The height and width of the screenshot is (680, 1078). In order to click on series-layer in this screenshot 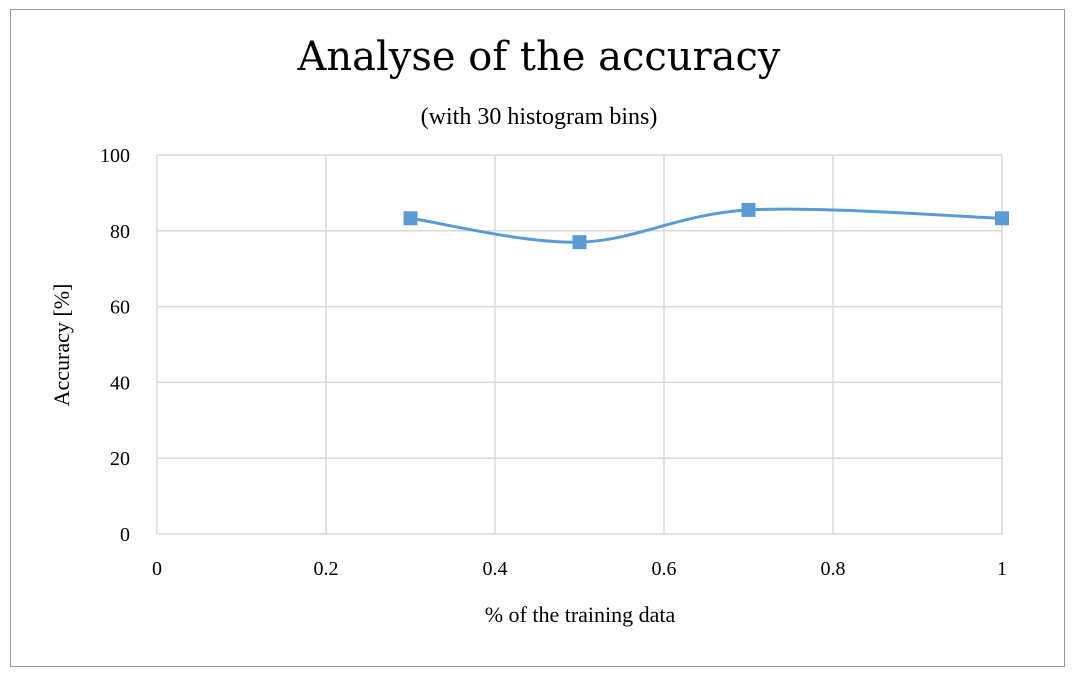, I will do `click(706, 226)`.